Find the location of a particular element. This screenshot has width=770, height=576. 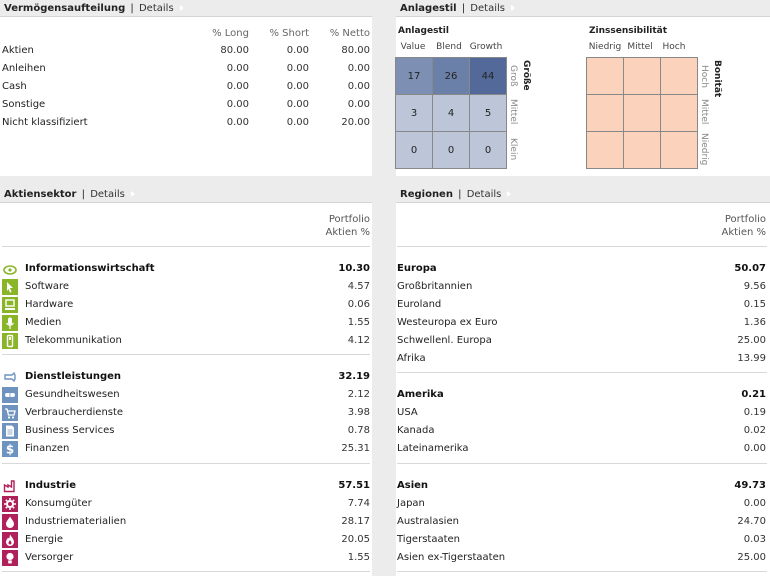

alloc-details-link: Details is located at coordinates (156, 8).